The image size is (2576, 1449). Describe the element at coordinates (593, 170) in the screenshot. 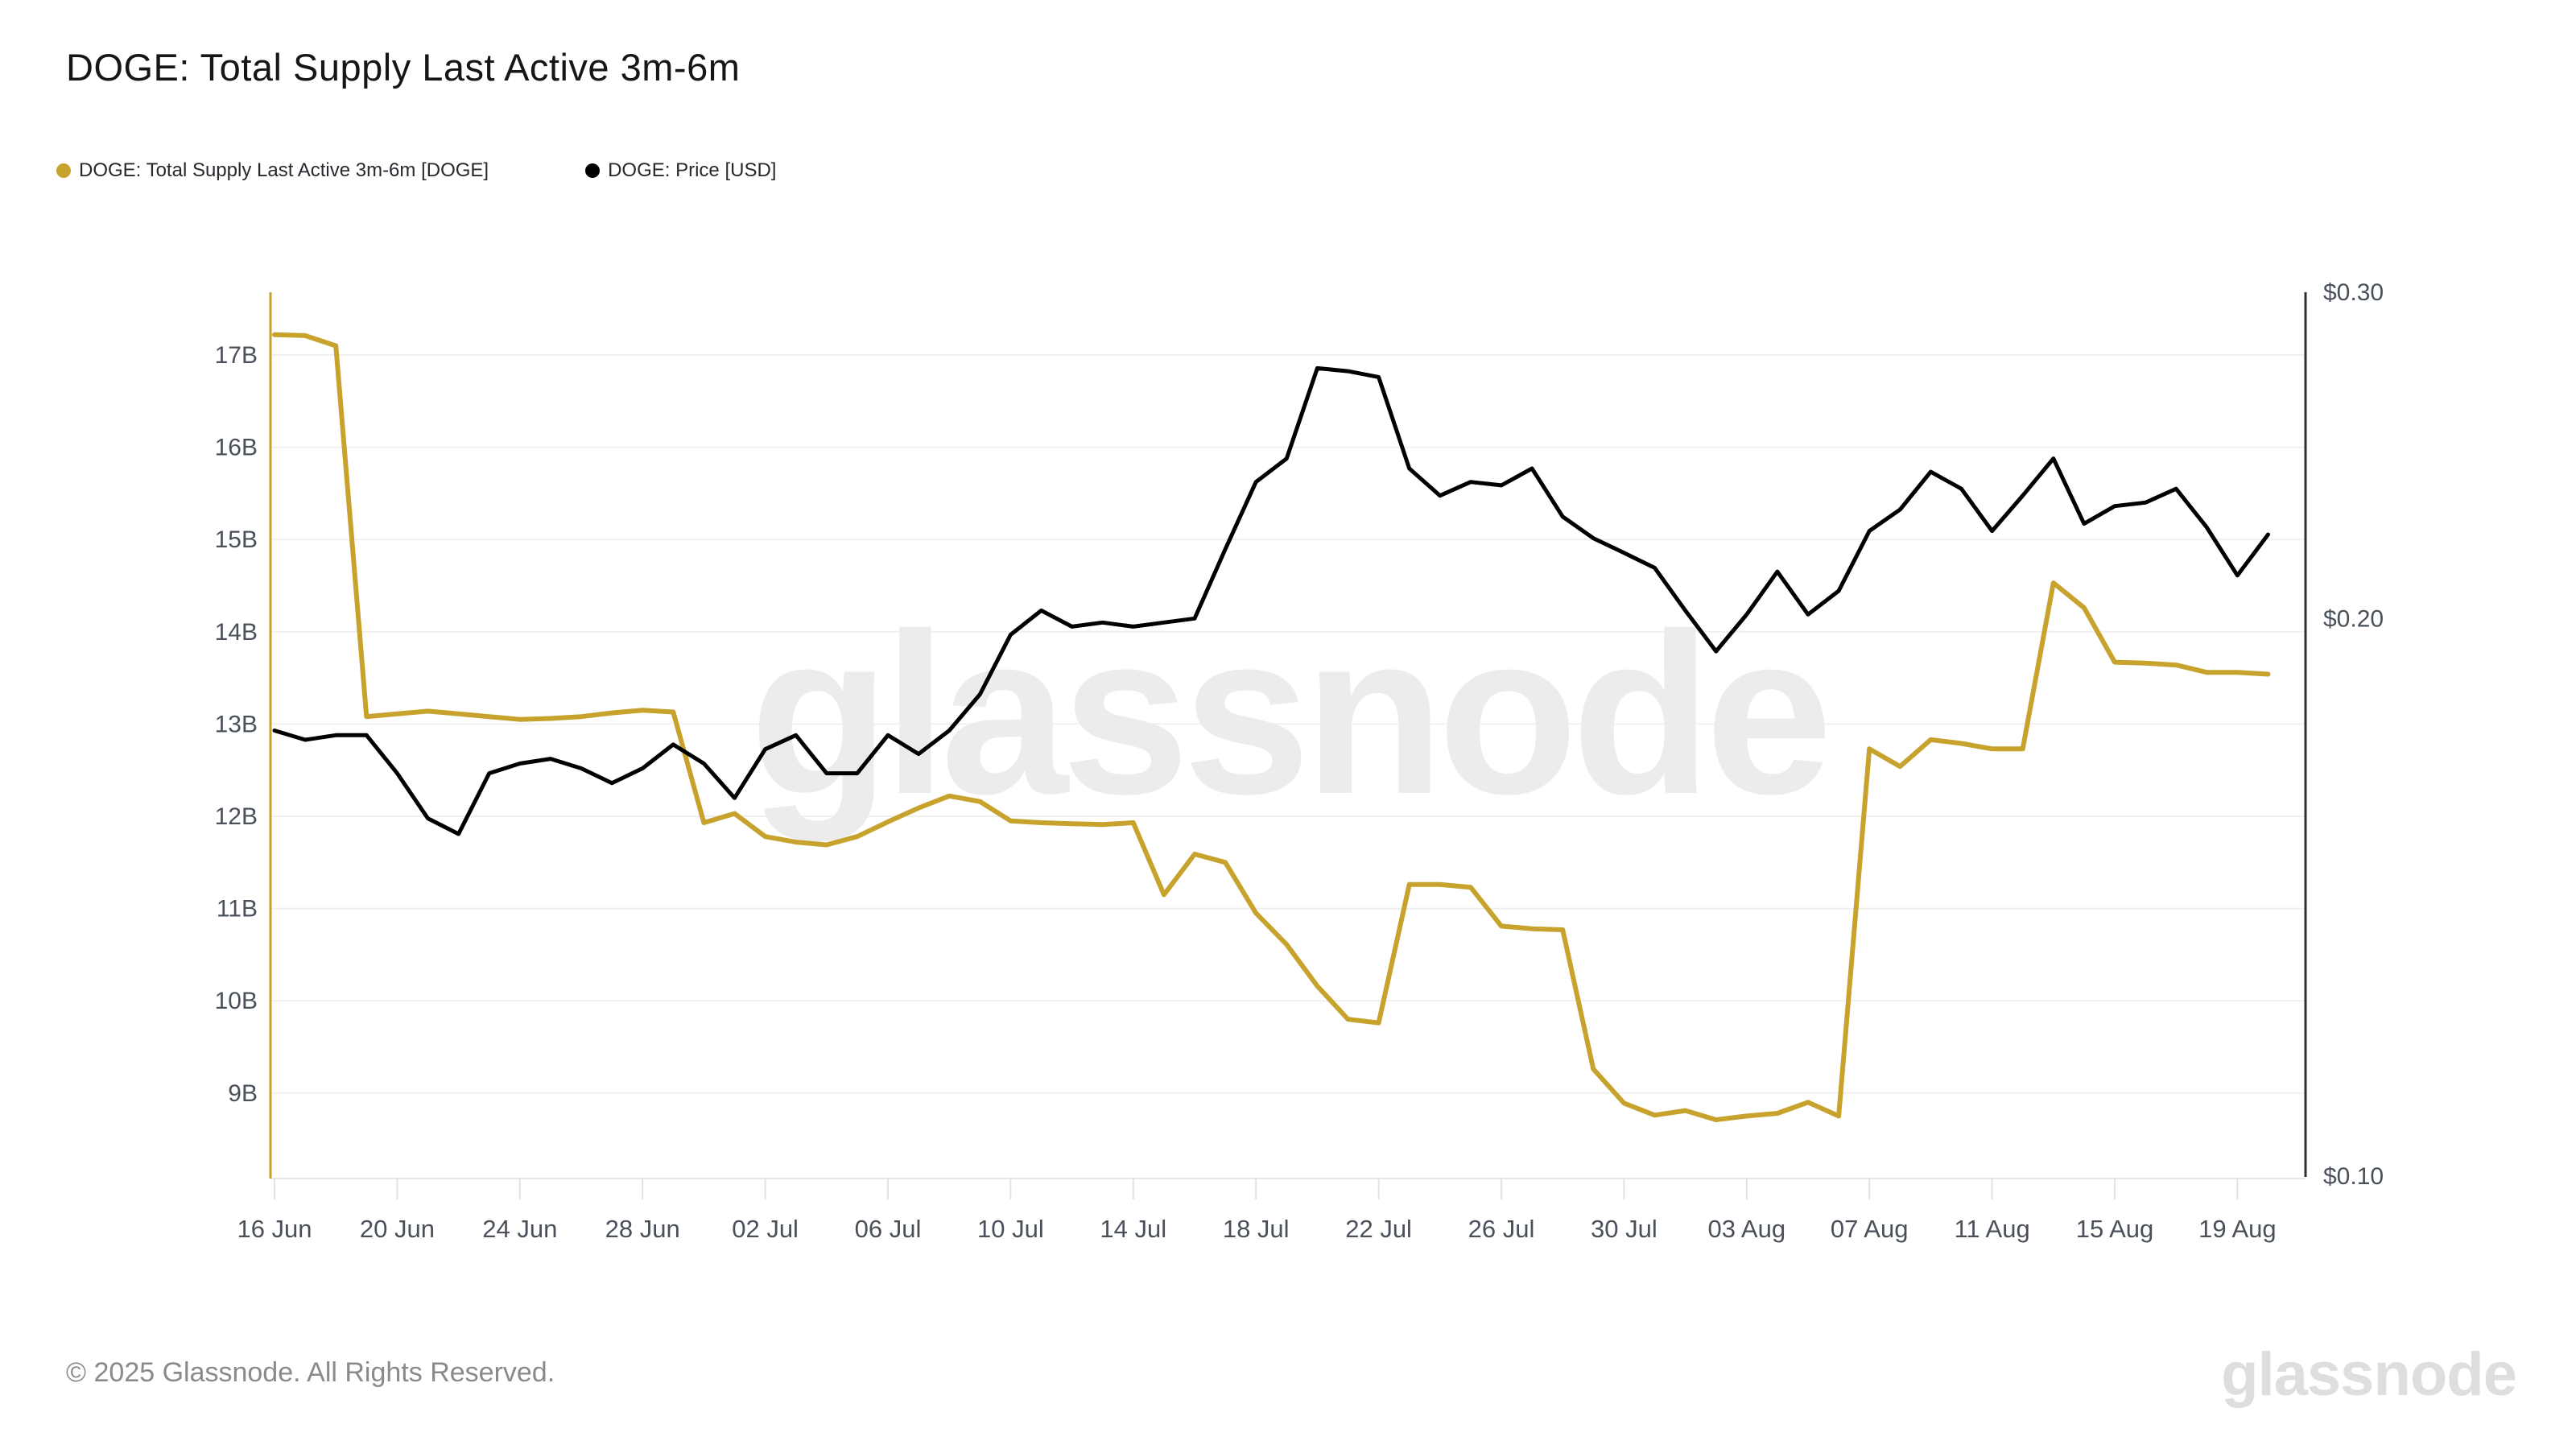

I see `legend-dot-price-icon` at that location.